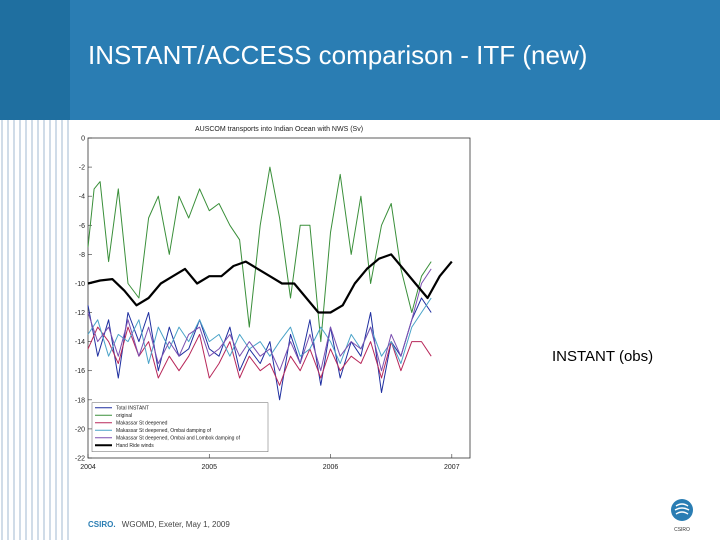  What do you see at coordinates (83, 139) in the screenshot?
I see `y-tick-label: 0` at bounding box center [83, 139].